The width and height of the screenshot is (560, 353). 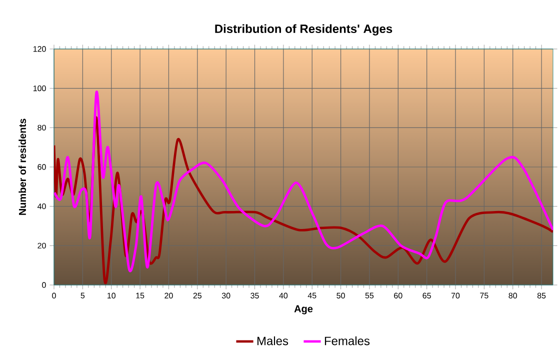 I want to click on x-tick-label: 10, so click(x=112, y=295).